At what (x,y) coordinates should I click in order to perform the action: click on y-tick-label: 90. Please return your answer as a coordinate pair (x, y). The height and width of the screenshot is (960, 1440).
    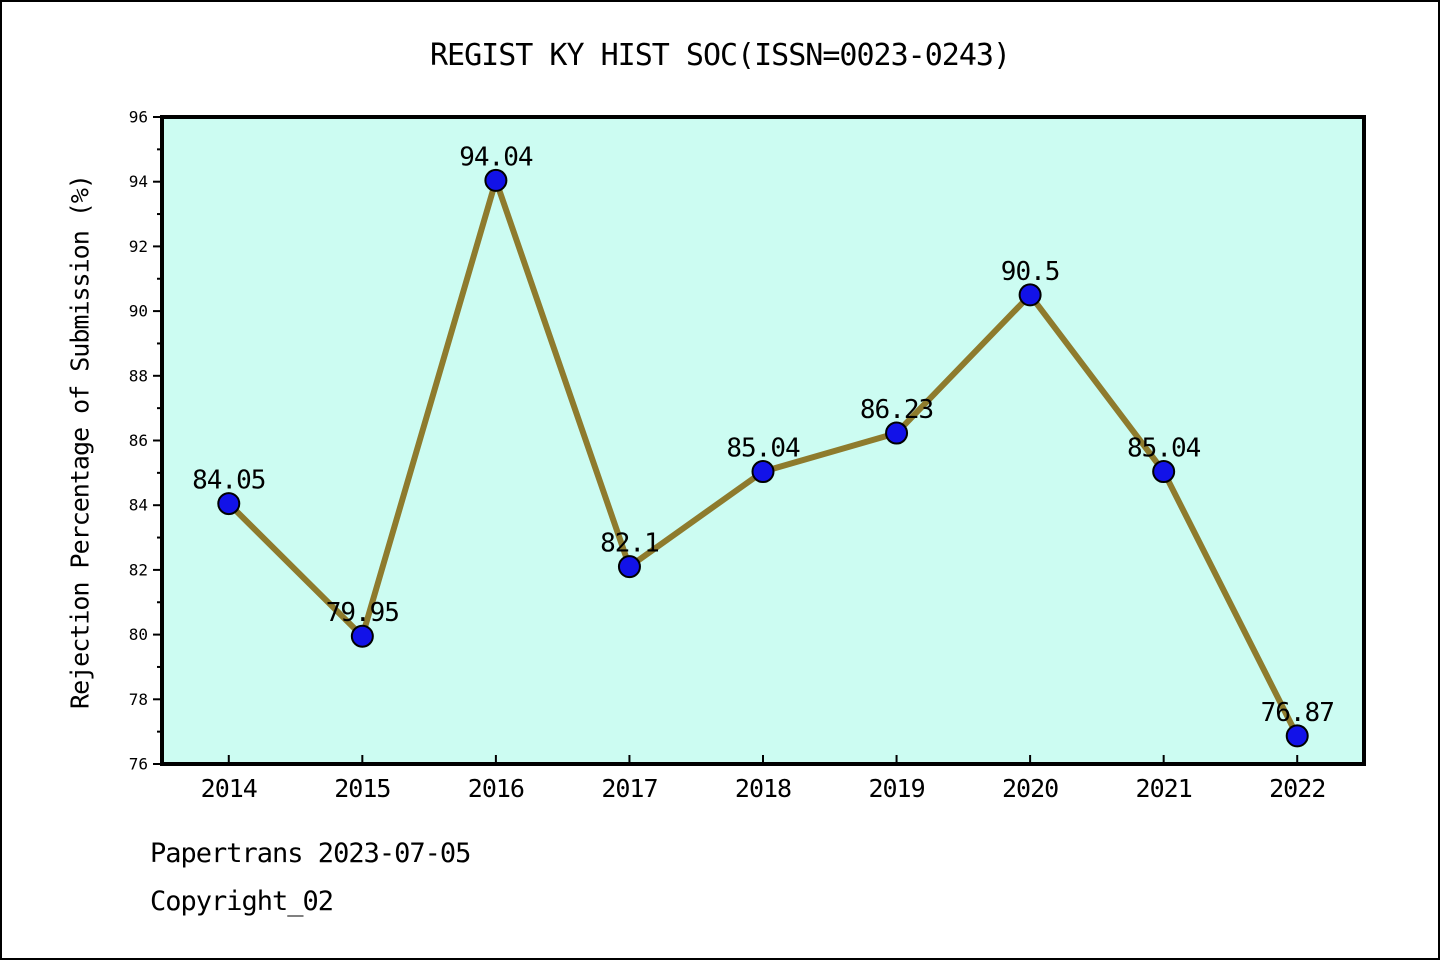
    Looking at the image, I should click on (138, 311).